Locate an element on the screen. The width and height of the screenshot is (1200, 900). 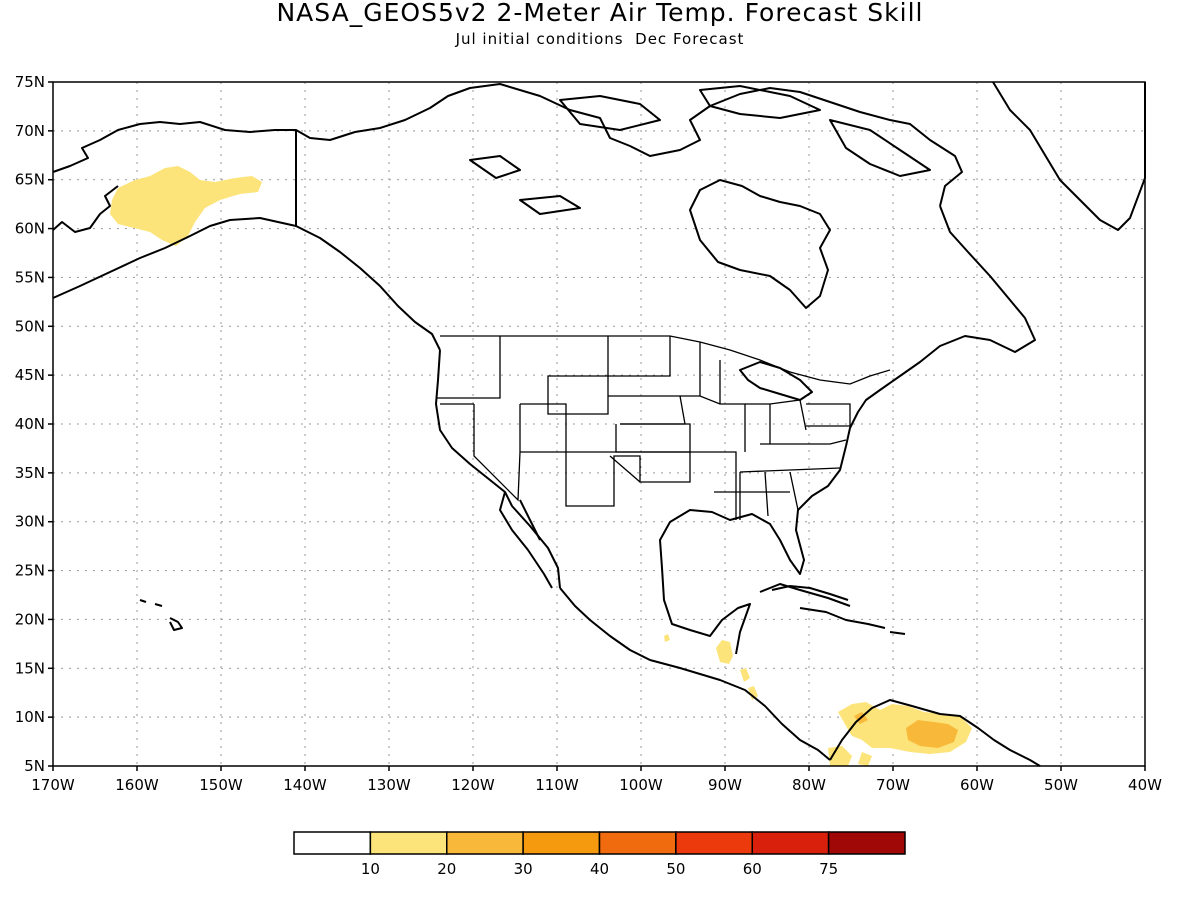
lon-label: 130W is located at coordinates (389, 785).